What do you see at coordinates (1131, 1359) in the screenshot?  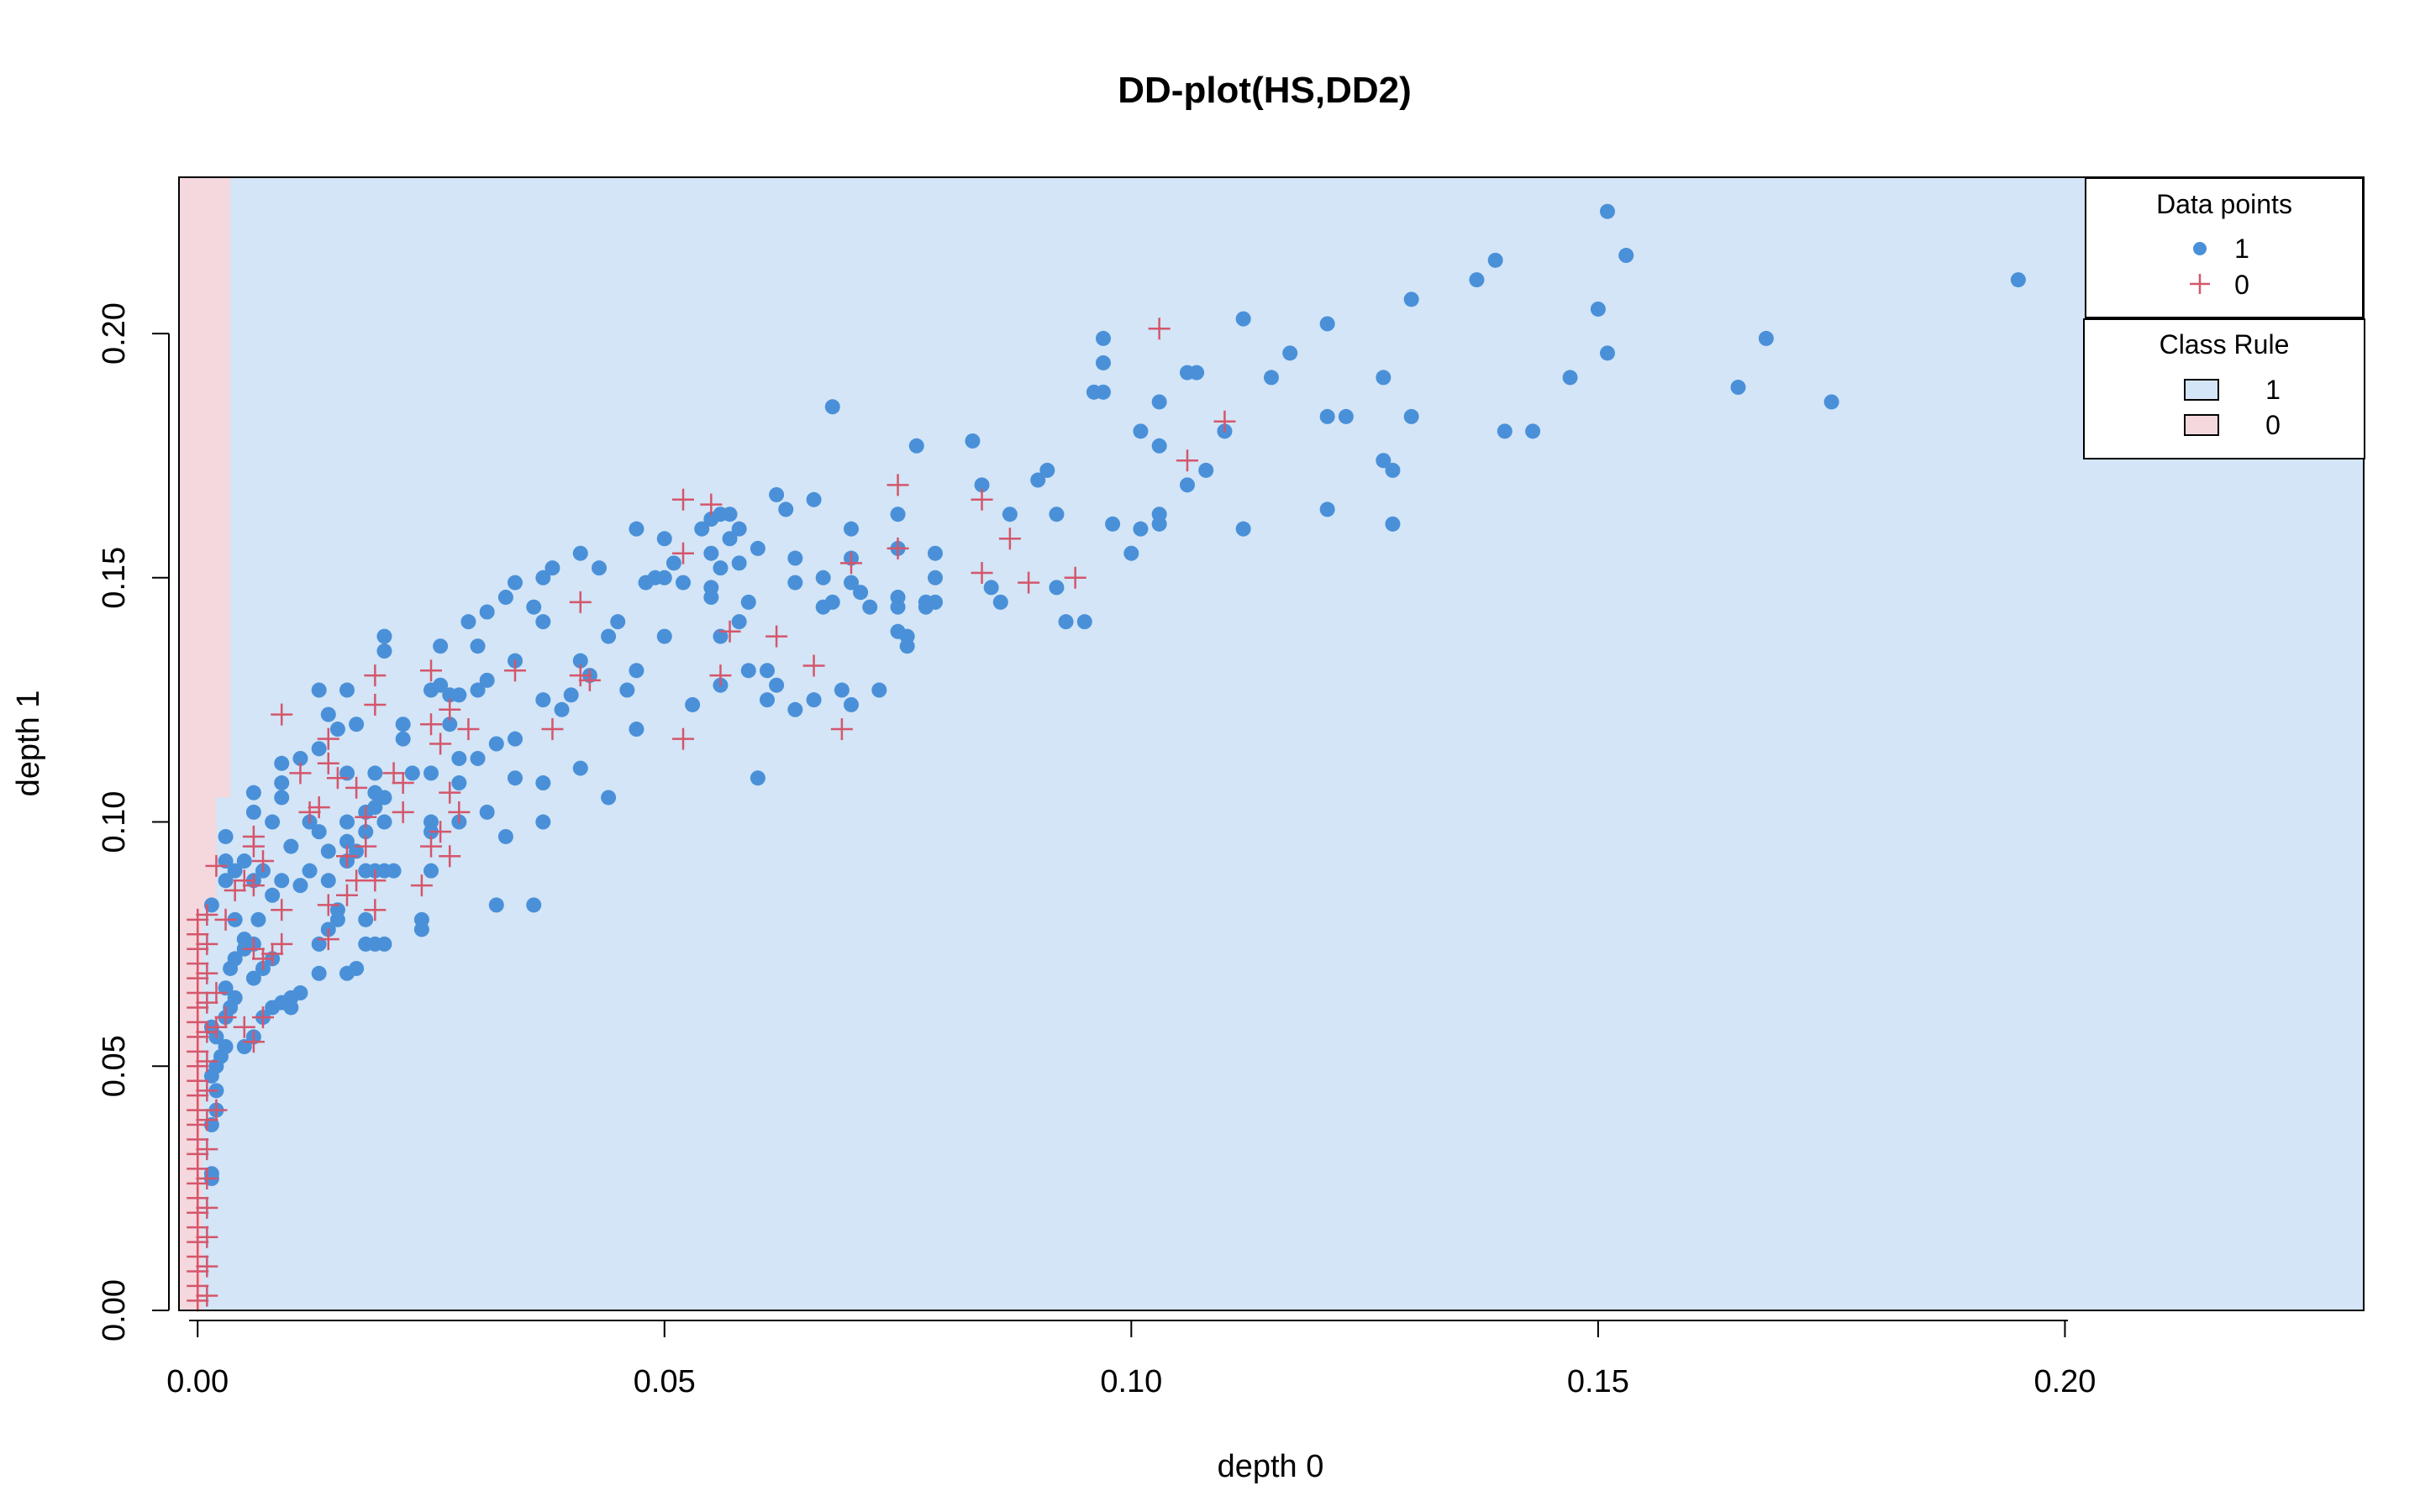 I see `x-axis: 0.00 0.05 0.10 0.15 0.20` at bounding box center [1131, 1359].